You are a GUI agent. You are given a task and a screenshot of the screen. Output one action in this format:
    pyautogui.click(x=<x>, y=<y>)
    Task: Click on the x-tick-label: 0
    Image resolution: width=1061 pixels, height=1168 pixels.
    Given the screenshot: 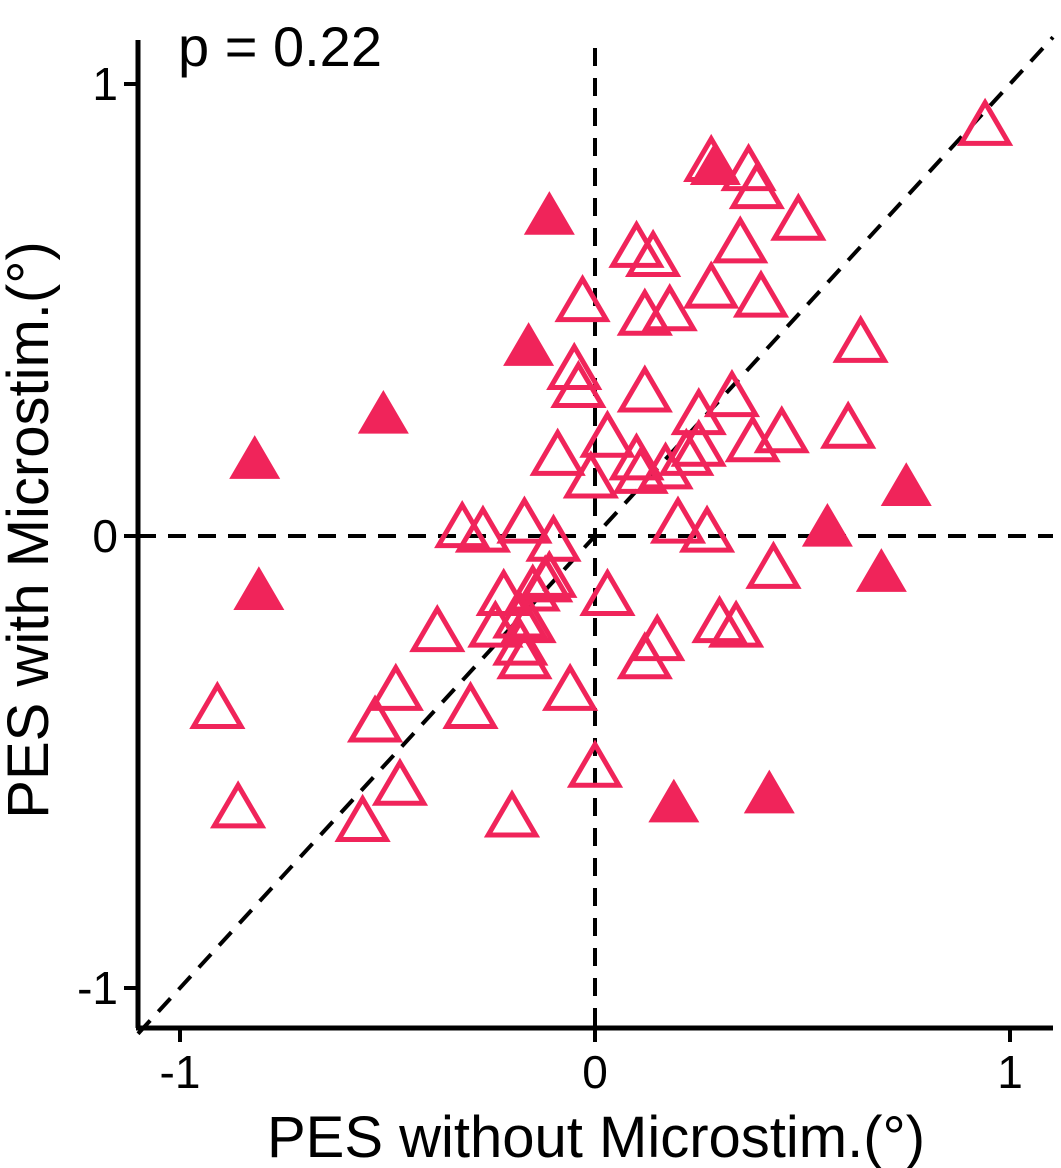 What is the action you would take?
    pyautogui.click(x=595, y=1072)
    